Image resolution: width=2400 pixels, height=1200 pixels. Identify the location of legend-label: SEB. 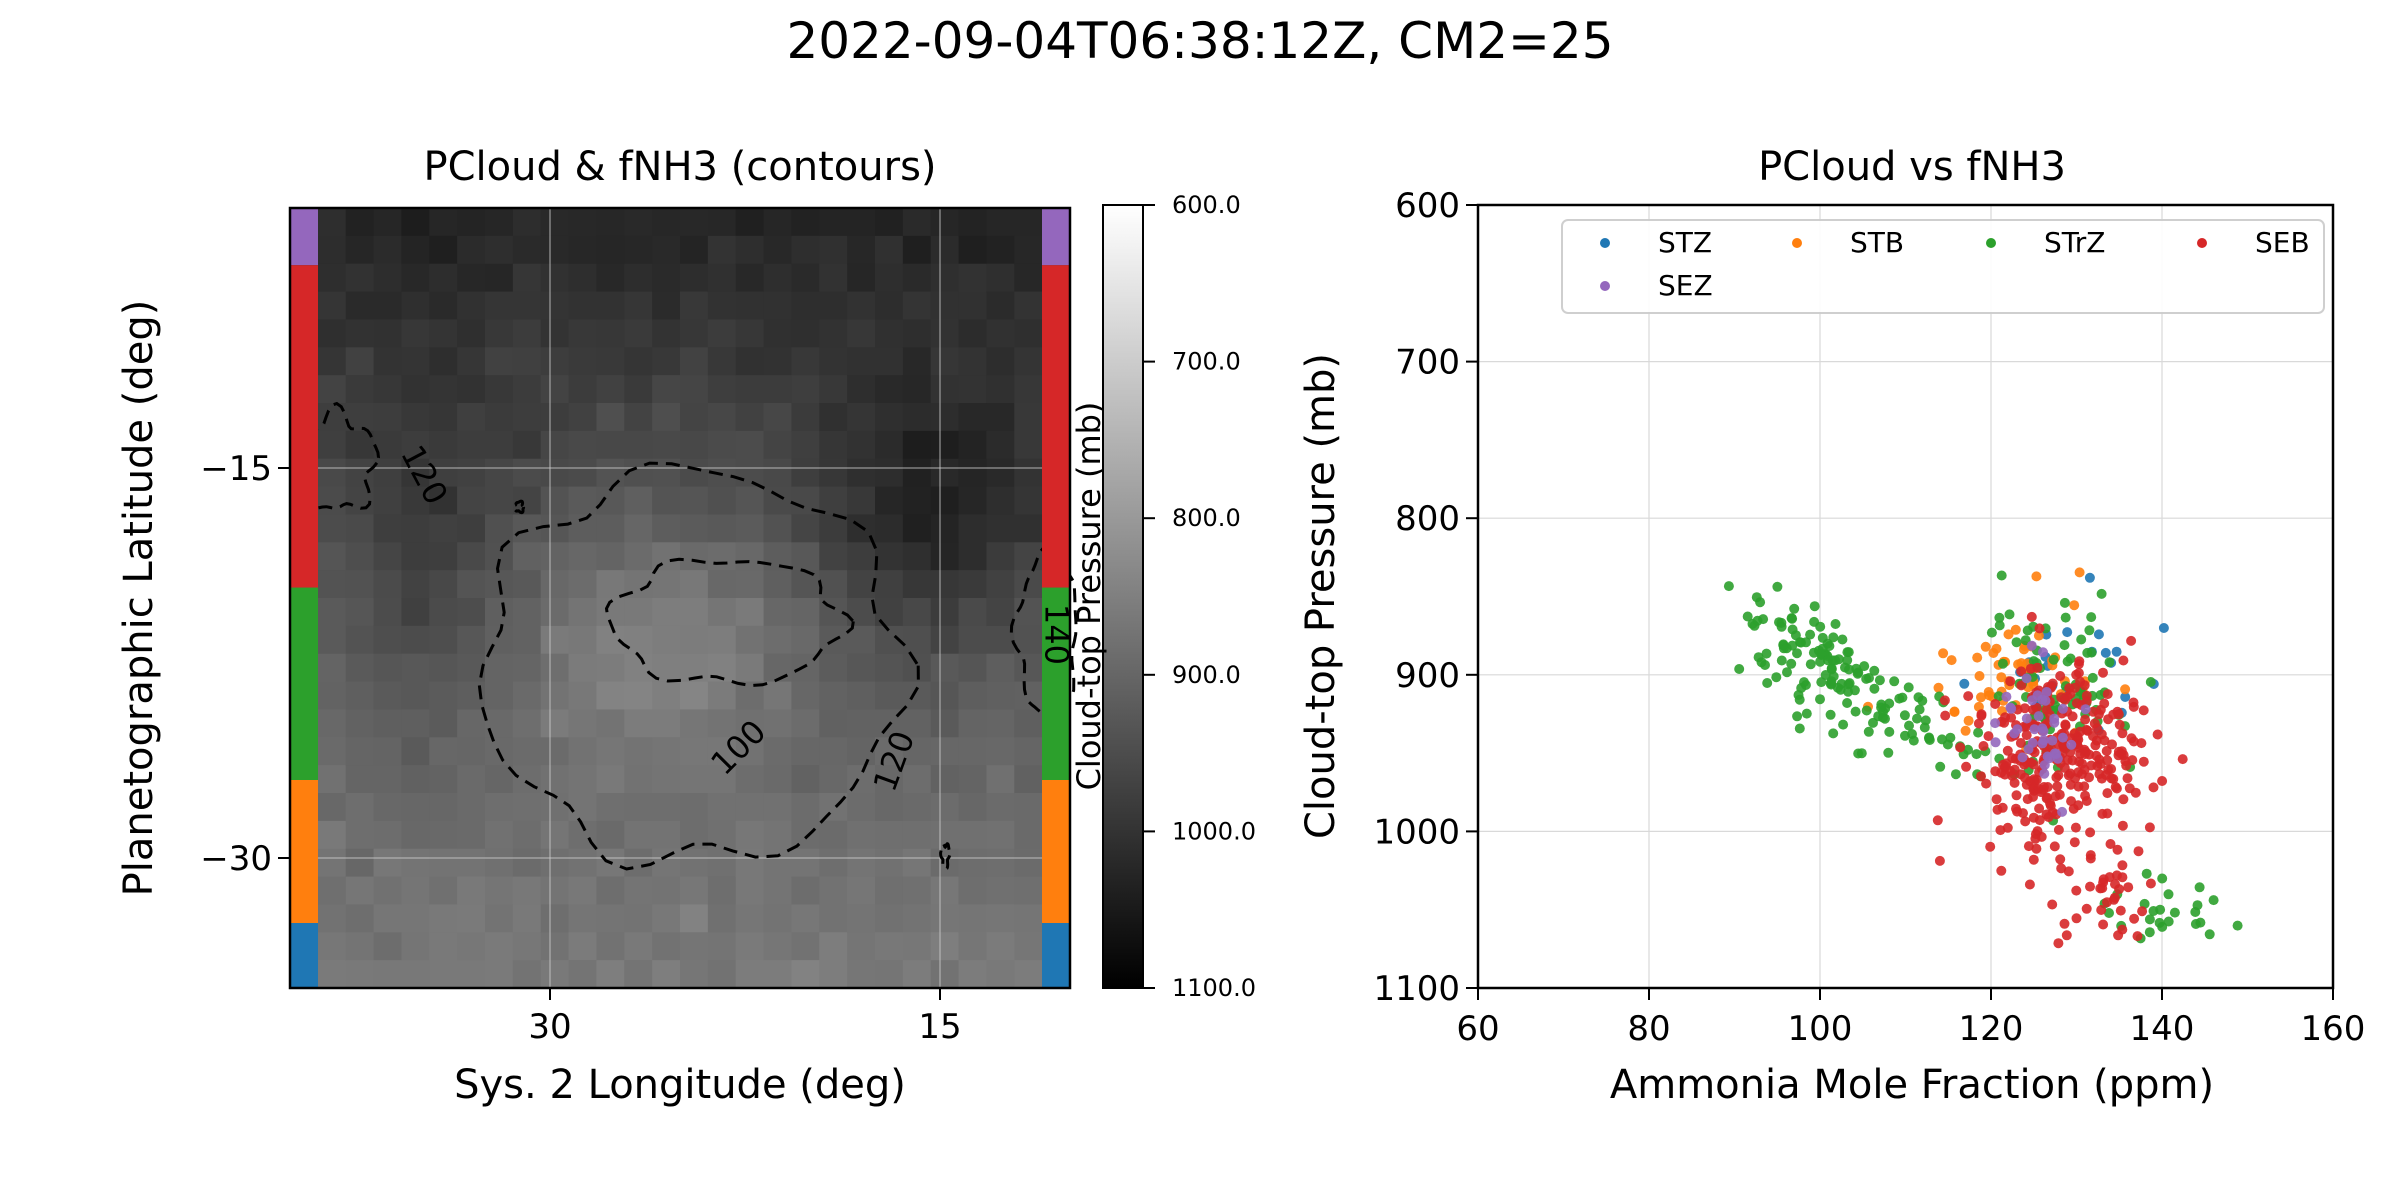
(2282, 242).